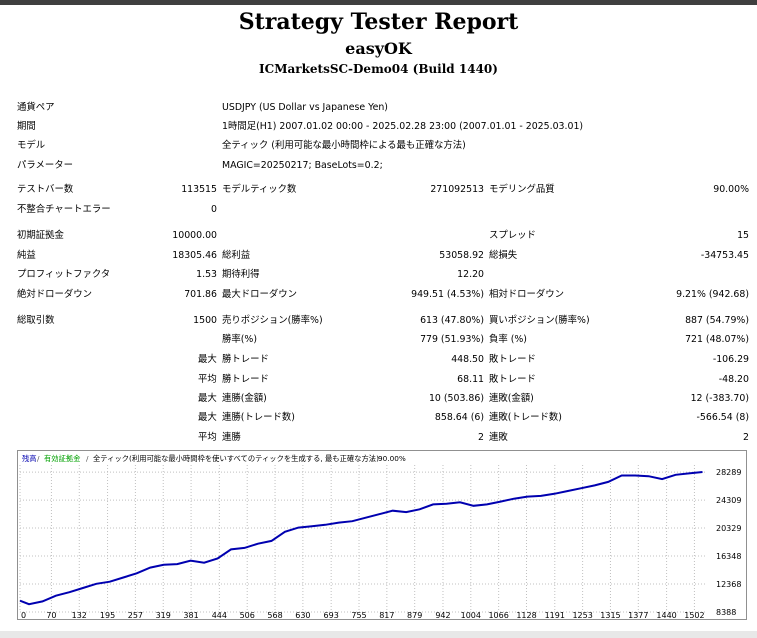 The width and height of the screenshot is (757, 638). What do you see at coordinates (722, 417) in the screenshot?
I see `max-consec-lossamt-value: -566.54 (8)` at bounding box center [722, 417].